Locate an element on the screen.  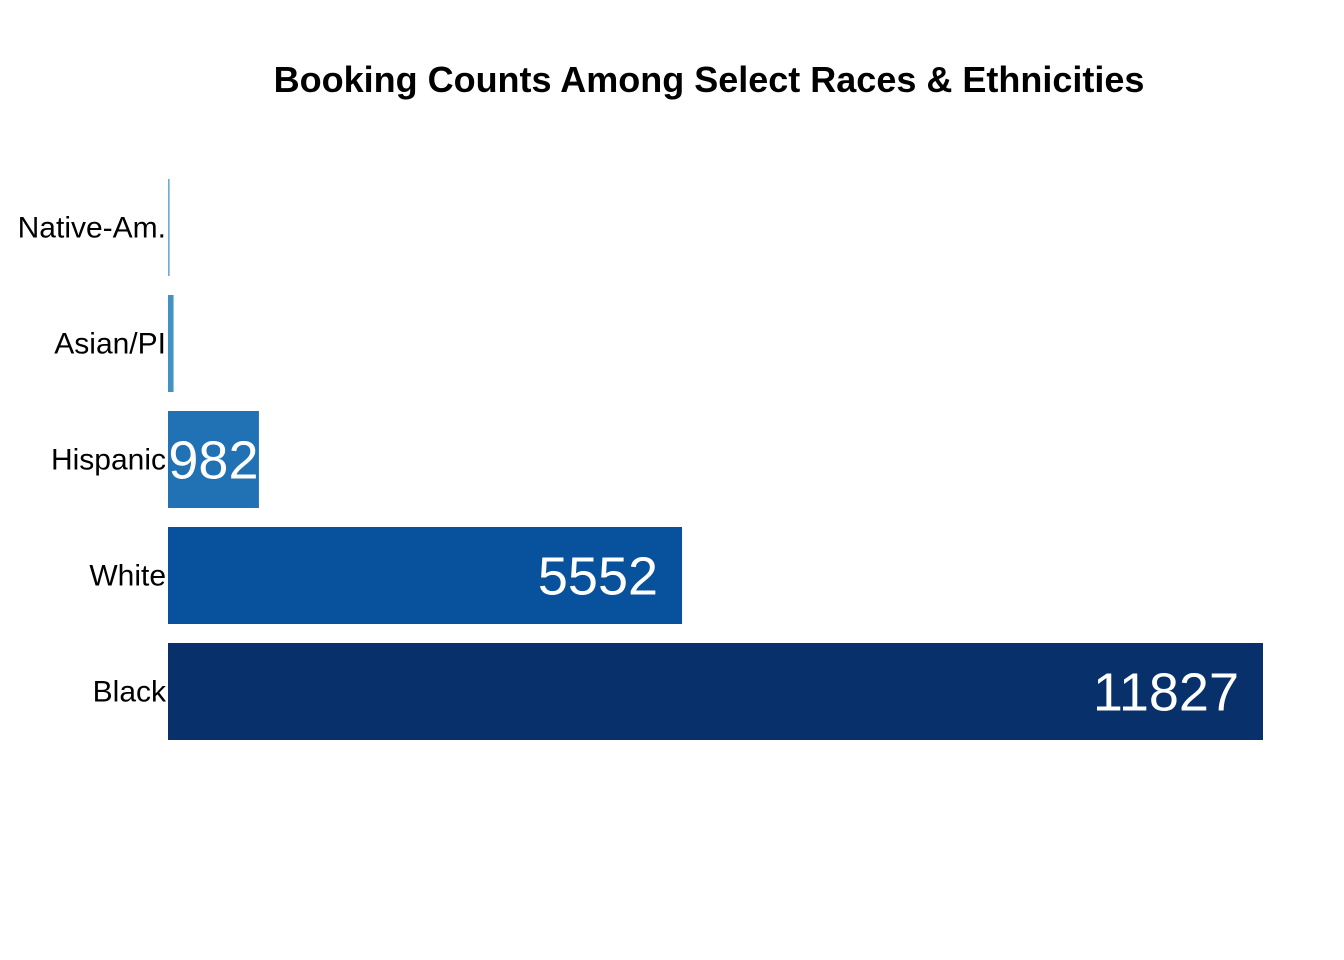
value-label: 5552 is located at coordinates (598, 577).